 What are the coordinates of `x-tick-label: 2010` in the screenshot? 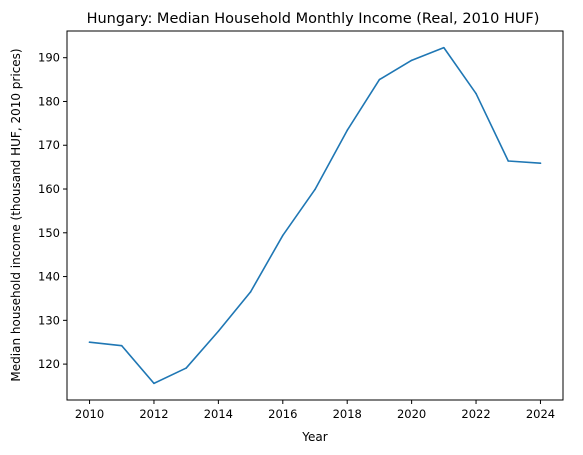 It's located at (89, 414).